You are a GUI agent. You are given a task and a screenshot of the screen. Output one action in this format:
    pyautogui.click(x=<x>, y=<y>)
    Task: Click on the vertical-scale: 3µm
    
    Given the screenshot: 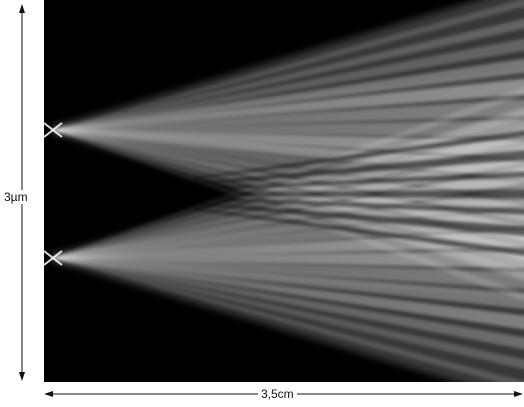 What is the action you would take?
    pyautogui.click(x=22, y=191)
    